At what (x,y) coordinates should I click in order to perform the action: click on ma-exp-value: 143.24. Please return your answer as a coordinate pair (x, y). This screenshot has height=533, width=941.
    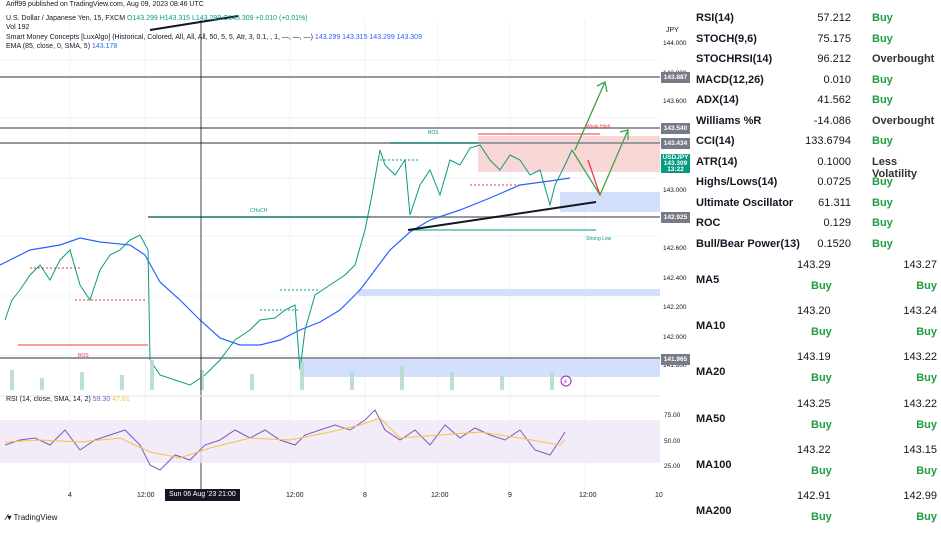
    Looking at the image, I should click on (920, 311).